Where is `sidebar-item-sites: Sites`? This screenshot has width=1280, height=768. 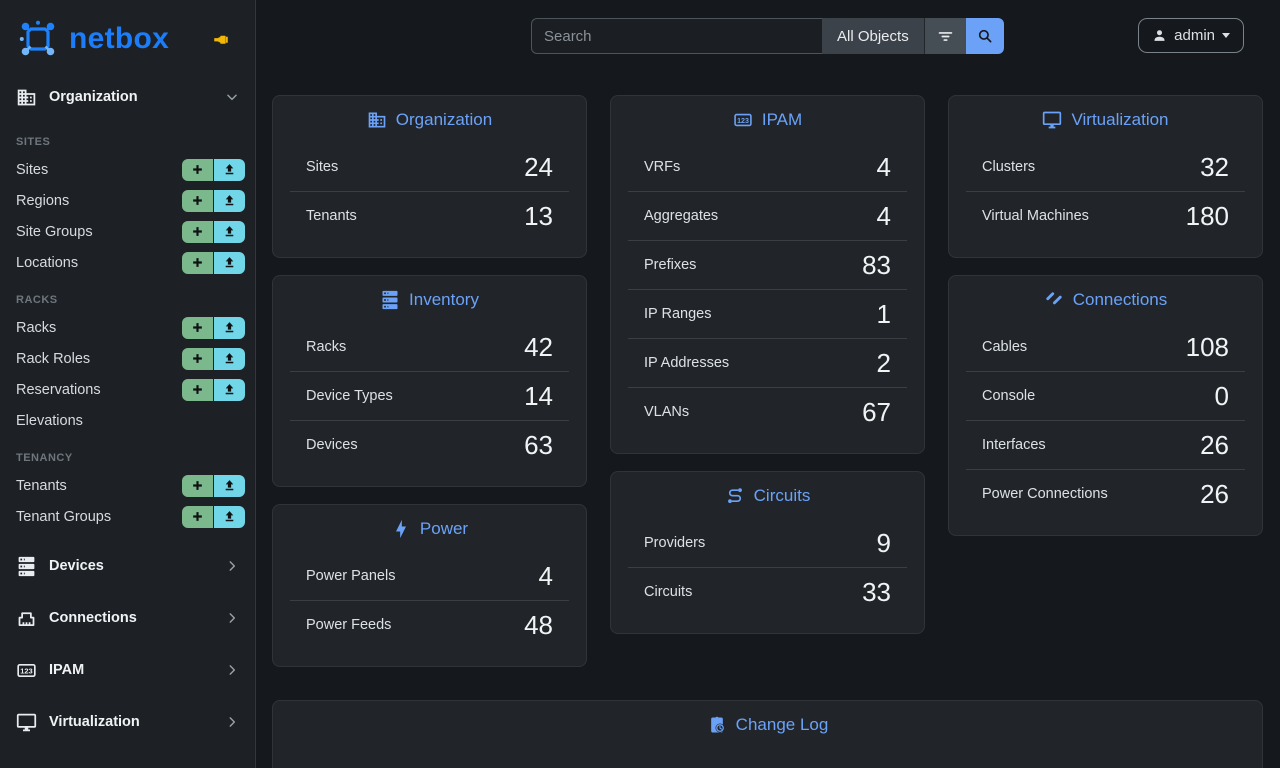 sidebar-item-sites: Sites is located at coordinates (127, 169).